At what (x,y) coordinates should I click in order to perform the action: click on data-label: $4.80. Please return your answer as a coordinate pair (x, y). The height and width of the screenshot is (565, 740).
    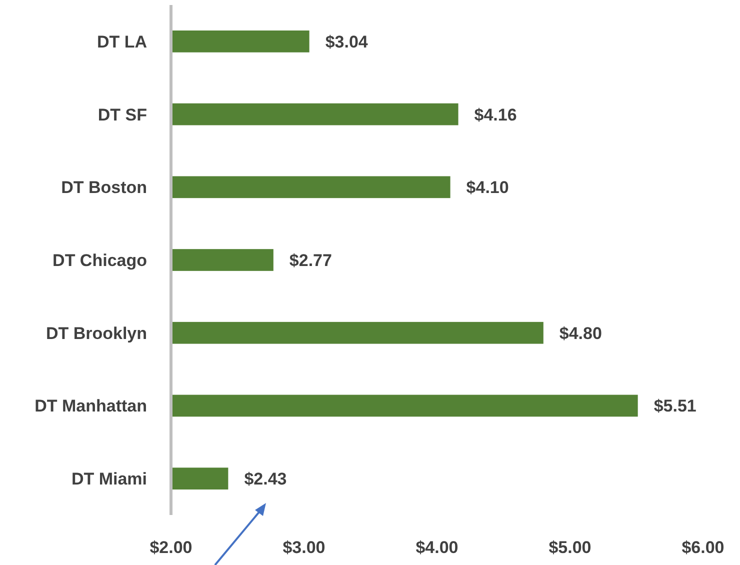
    Looking at the image, I should click on (580, 333).